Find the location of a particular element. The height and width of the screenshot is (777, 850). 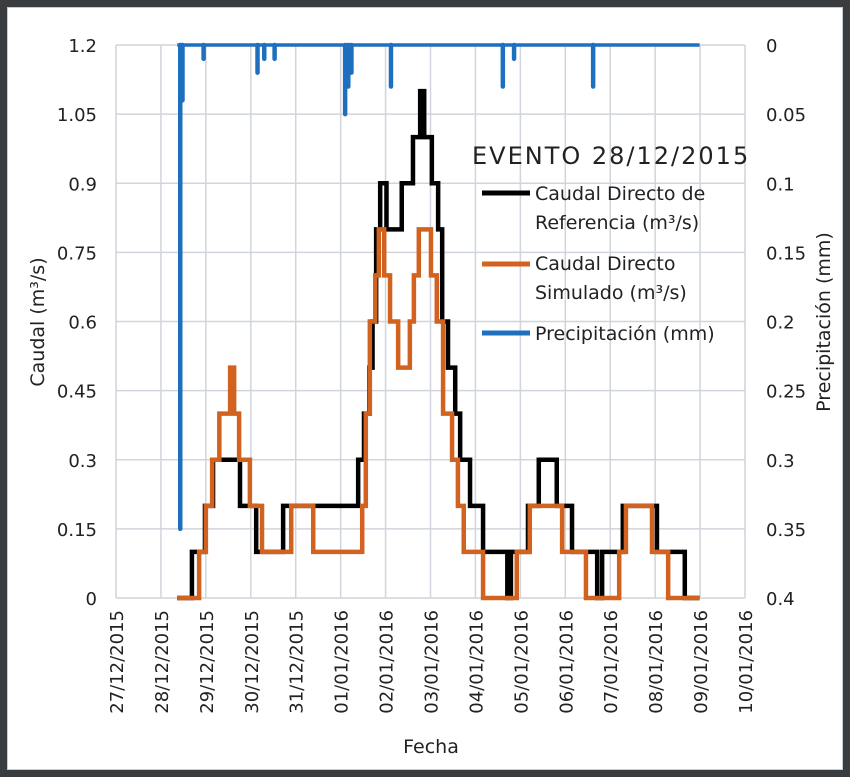

svg-text: 0.1 is located at coordinates (780, 184).